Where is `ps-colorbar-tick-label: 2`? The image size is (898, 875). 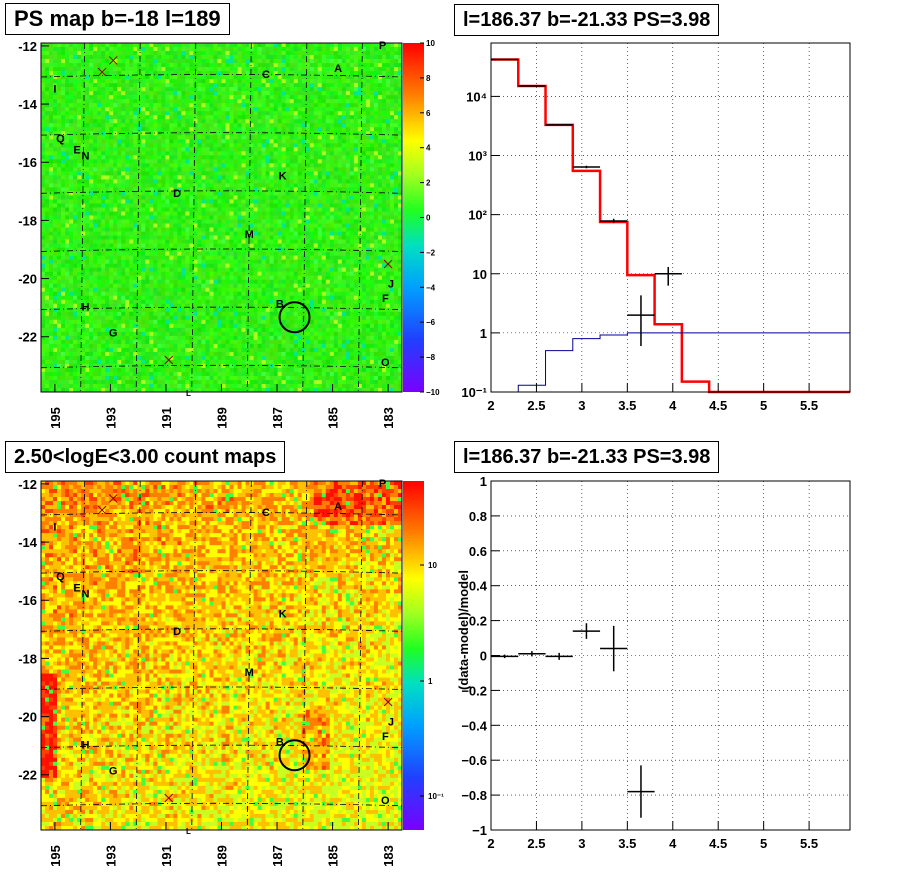 ps-colorbar-tick-label: 2 is located at coordinates (428, 183).